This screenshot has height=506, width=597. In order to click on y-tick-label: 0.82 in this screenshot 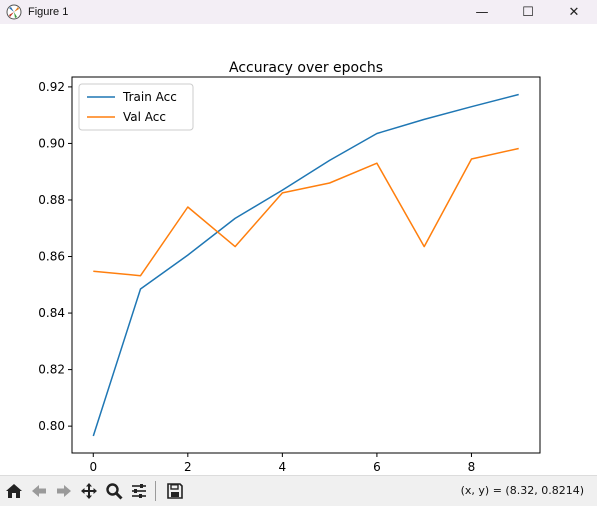, I will do `click(51, 370)`.